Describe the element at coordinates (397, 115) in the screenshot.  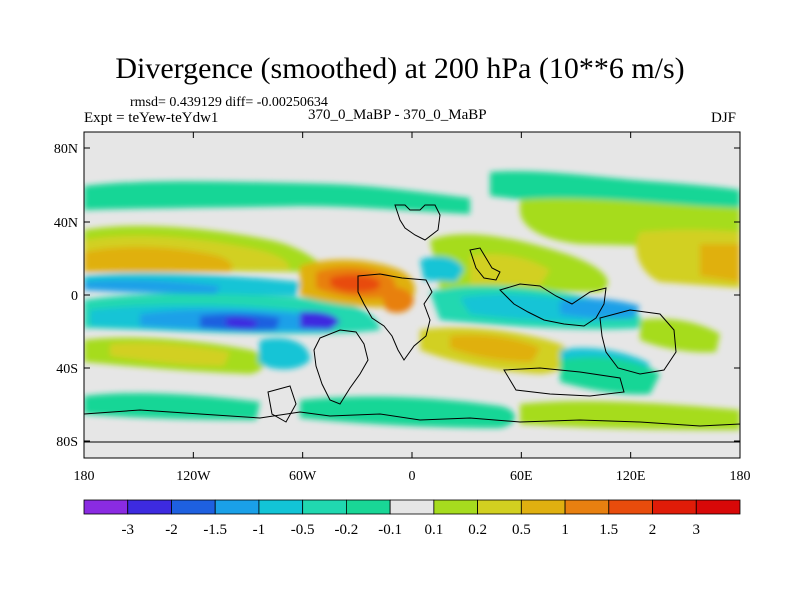
I see `comparison-label: 370_0_MaBP - 370_0_MaBP` at that location.